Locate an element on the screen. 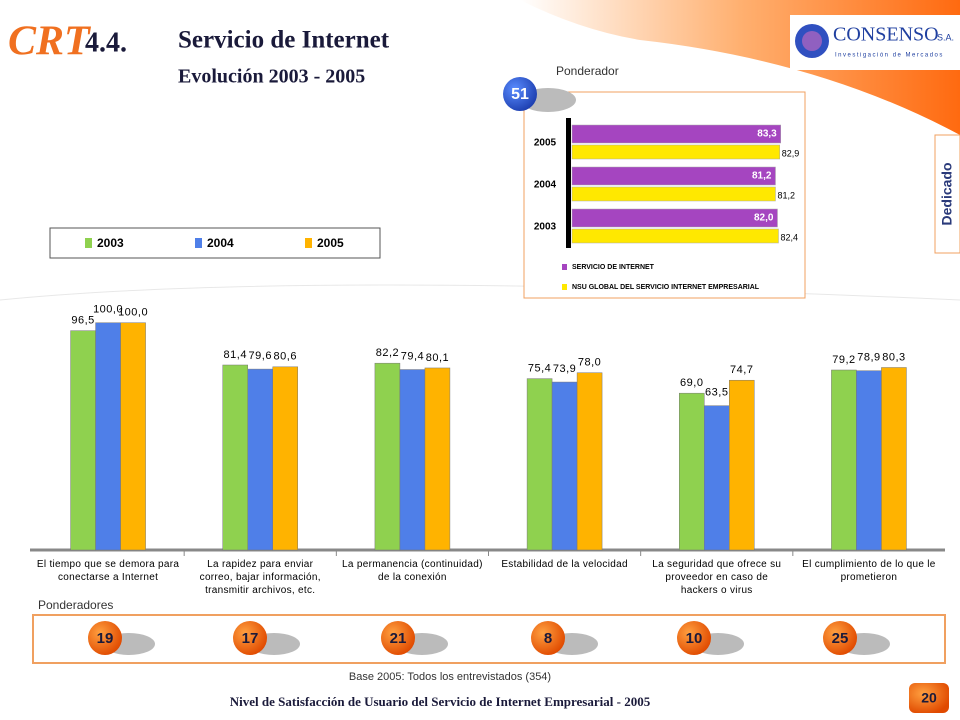 This screenshot has height=720, width=960. x-tick-label: Estabilidad de la velocidad is located at coordinates (564, 564).